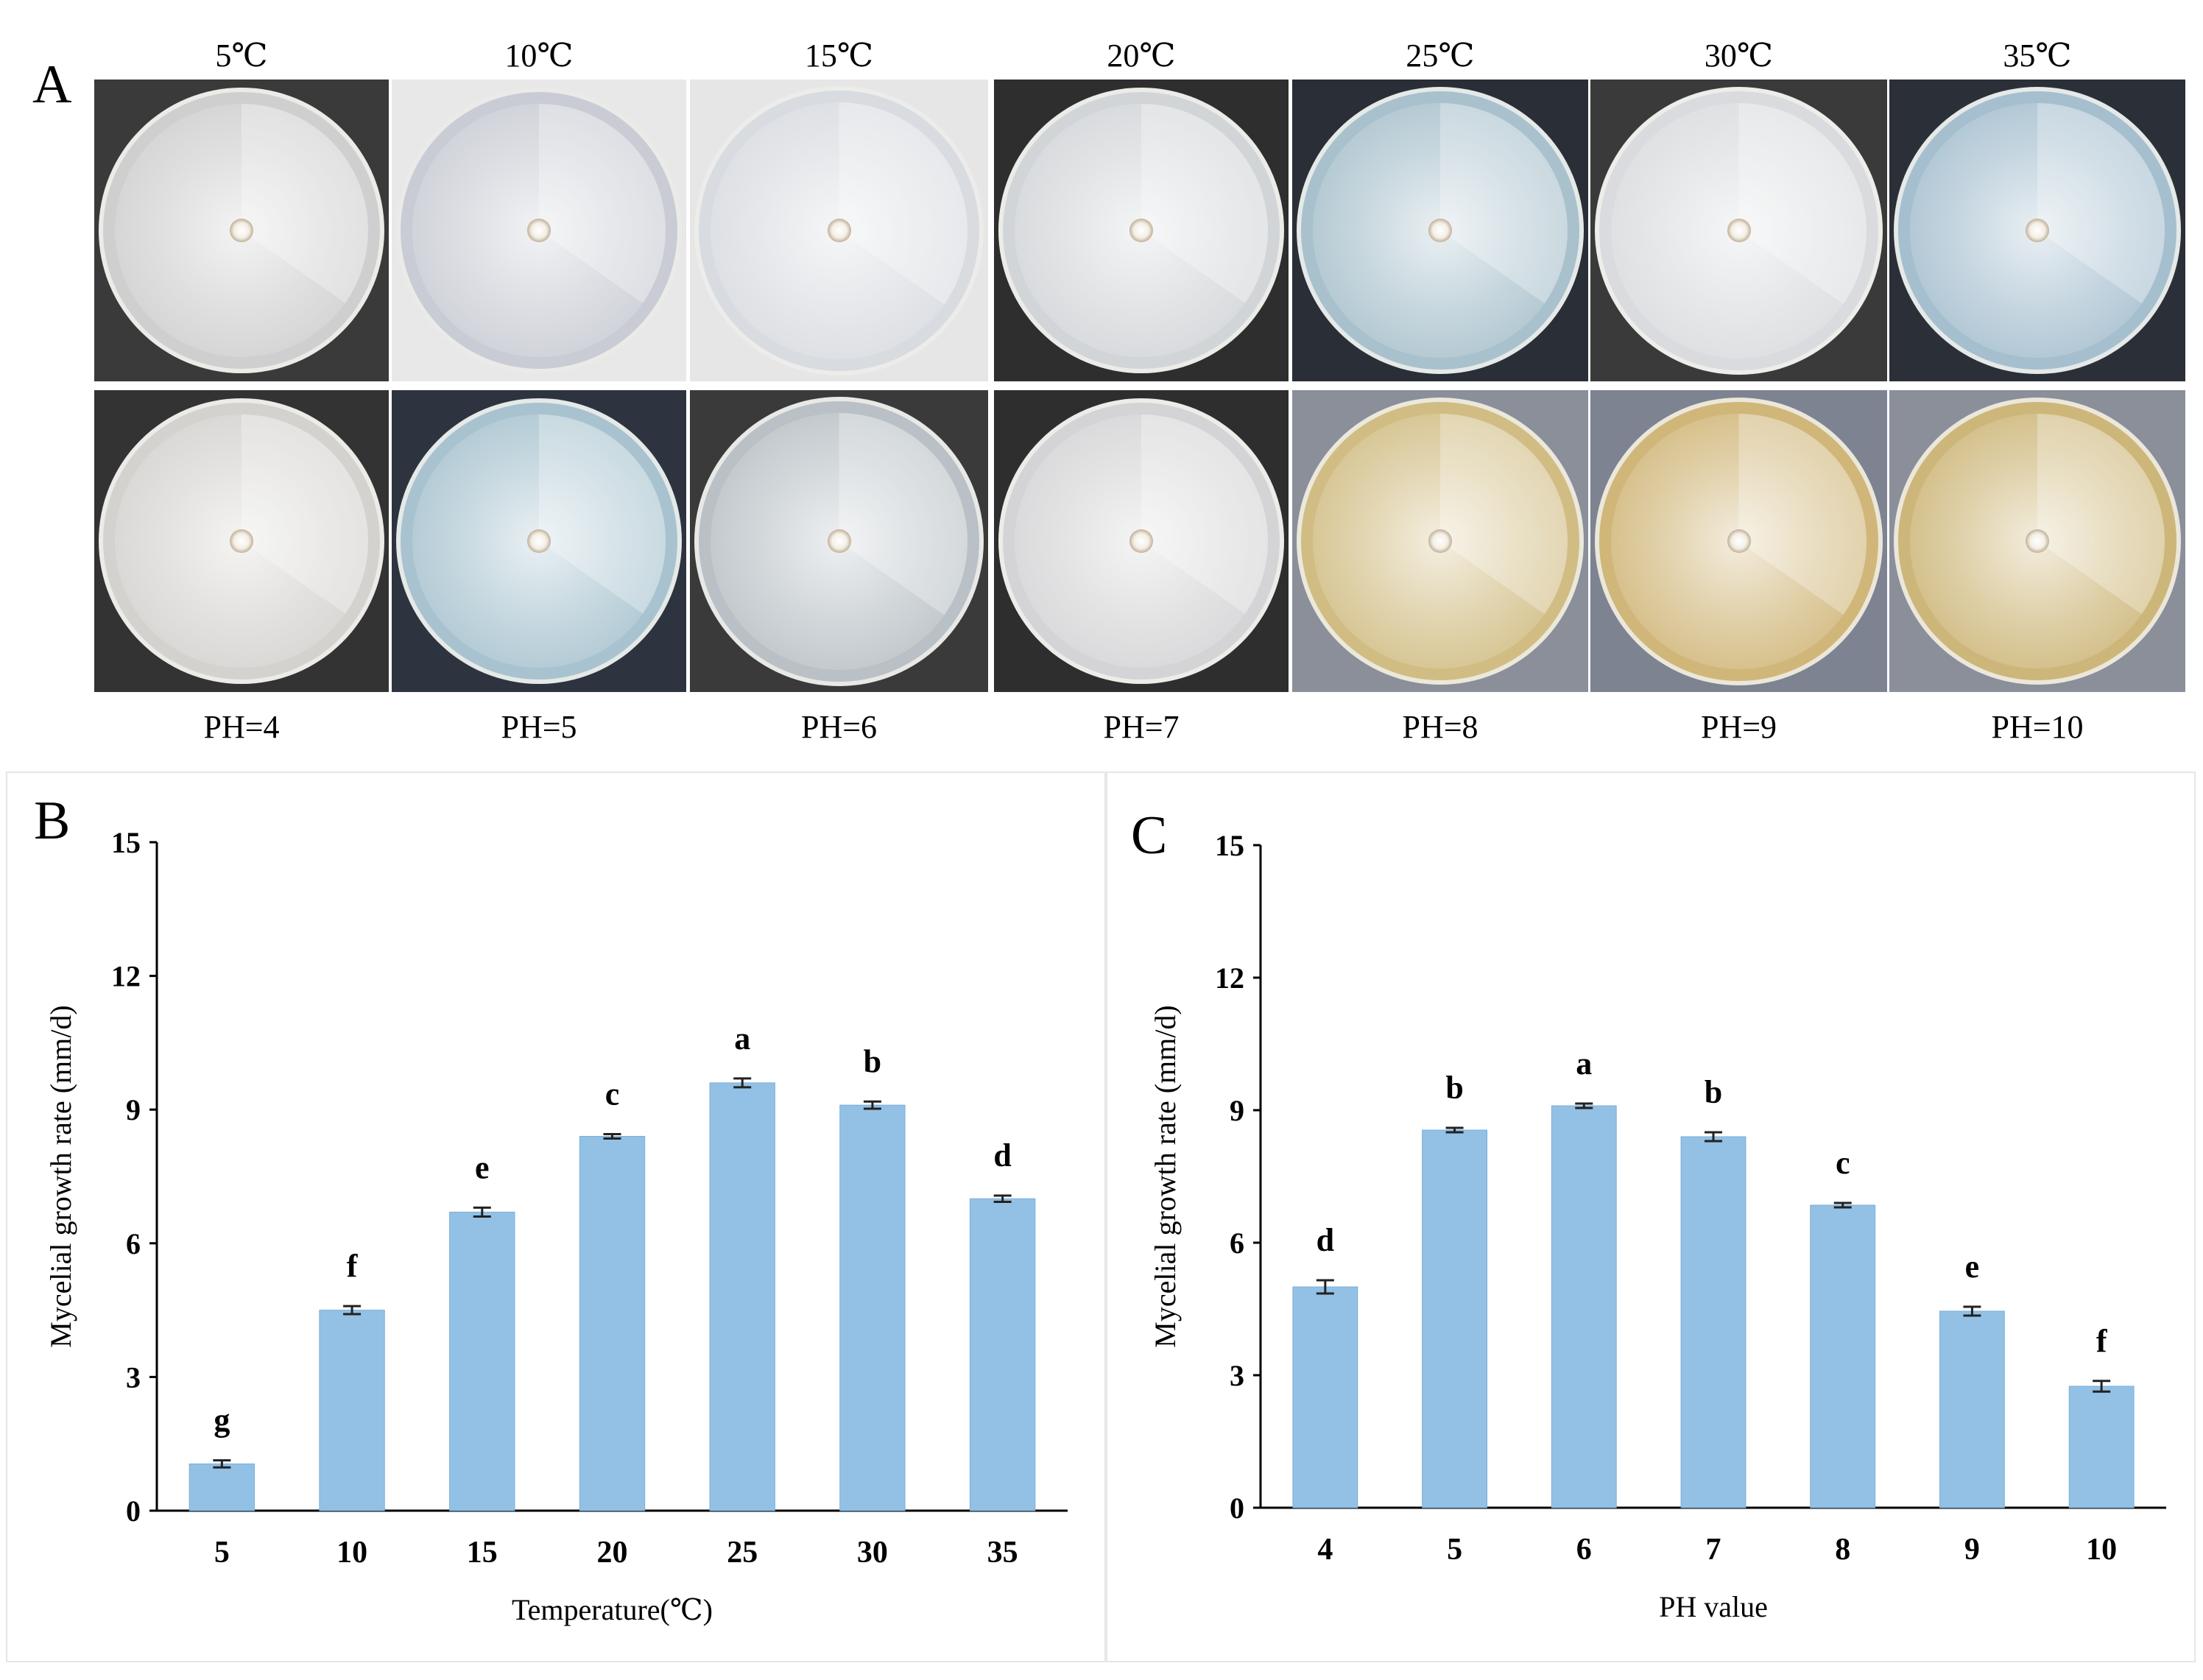 The image size is (2203, 1680). I want to click on x-tick-label: 7, so click(1713, 1550).